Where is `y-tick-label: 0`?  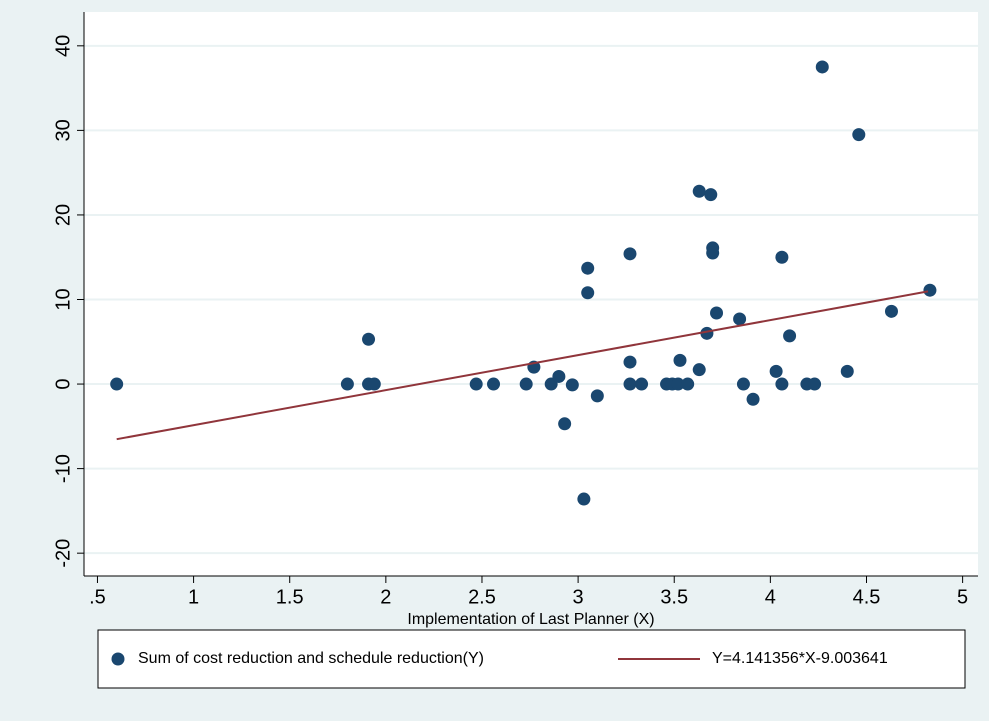 y-tick-label: 0 is located at coordinates (63, 383).